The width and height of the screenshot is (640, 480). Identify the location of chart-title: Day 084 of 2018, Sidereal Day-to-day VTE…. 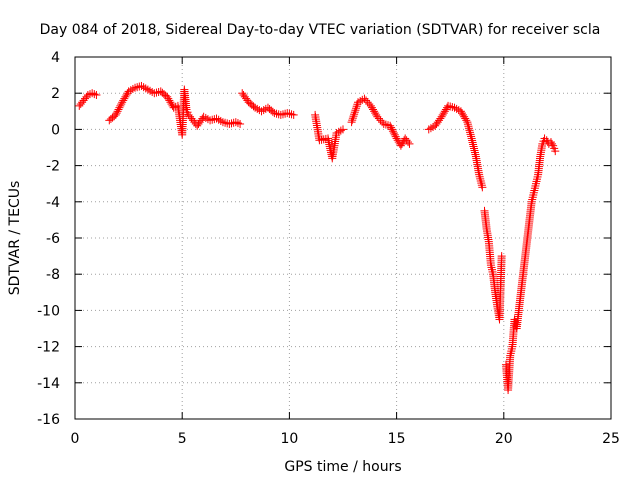
(320, 30).